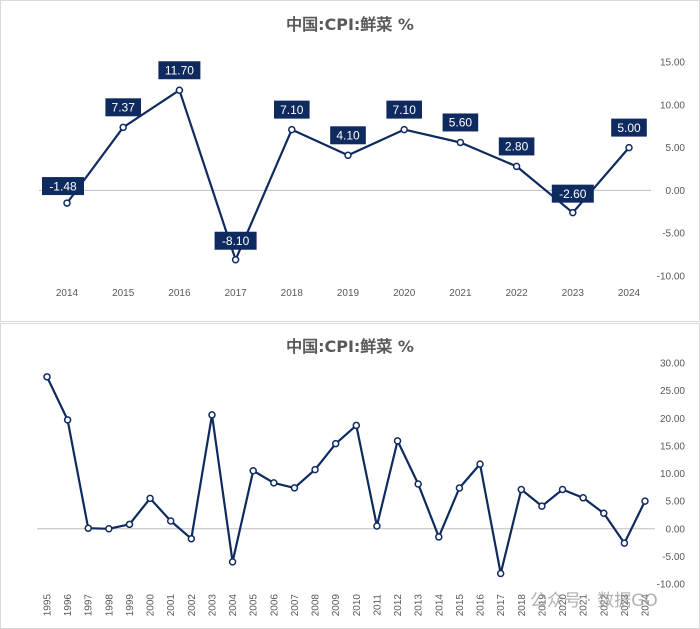  I want to click on data-label: -8.10, so click(236, 241).